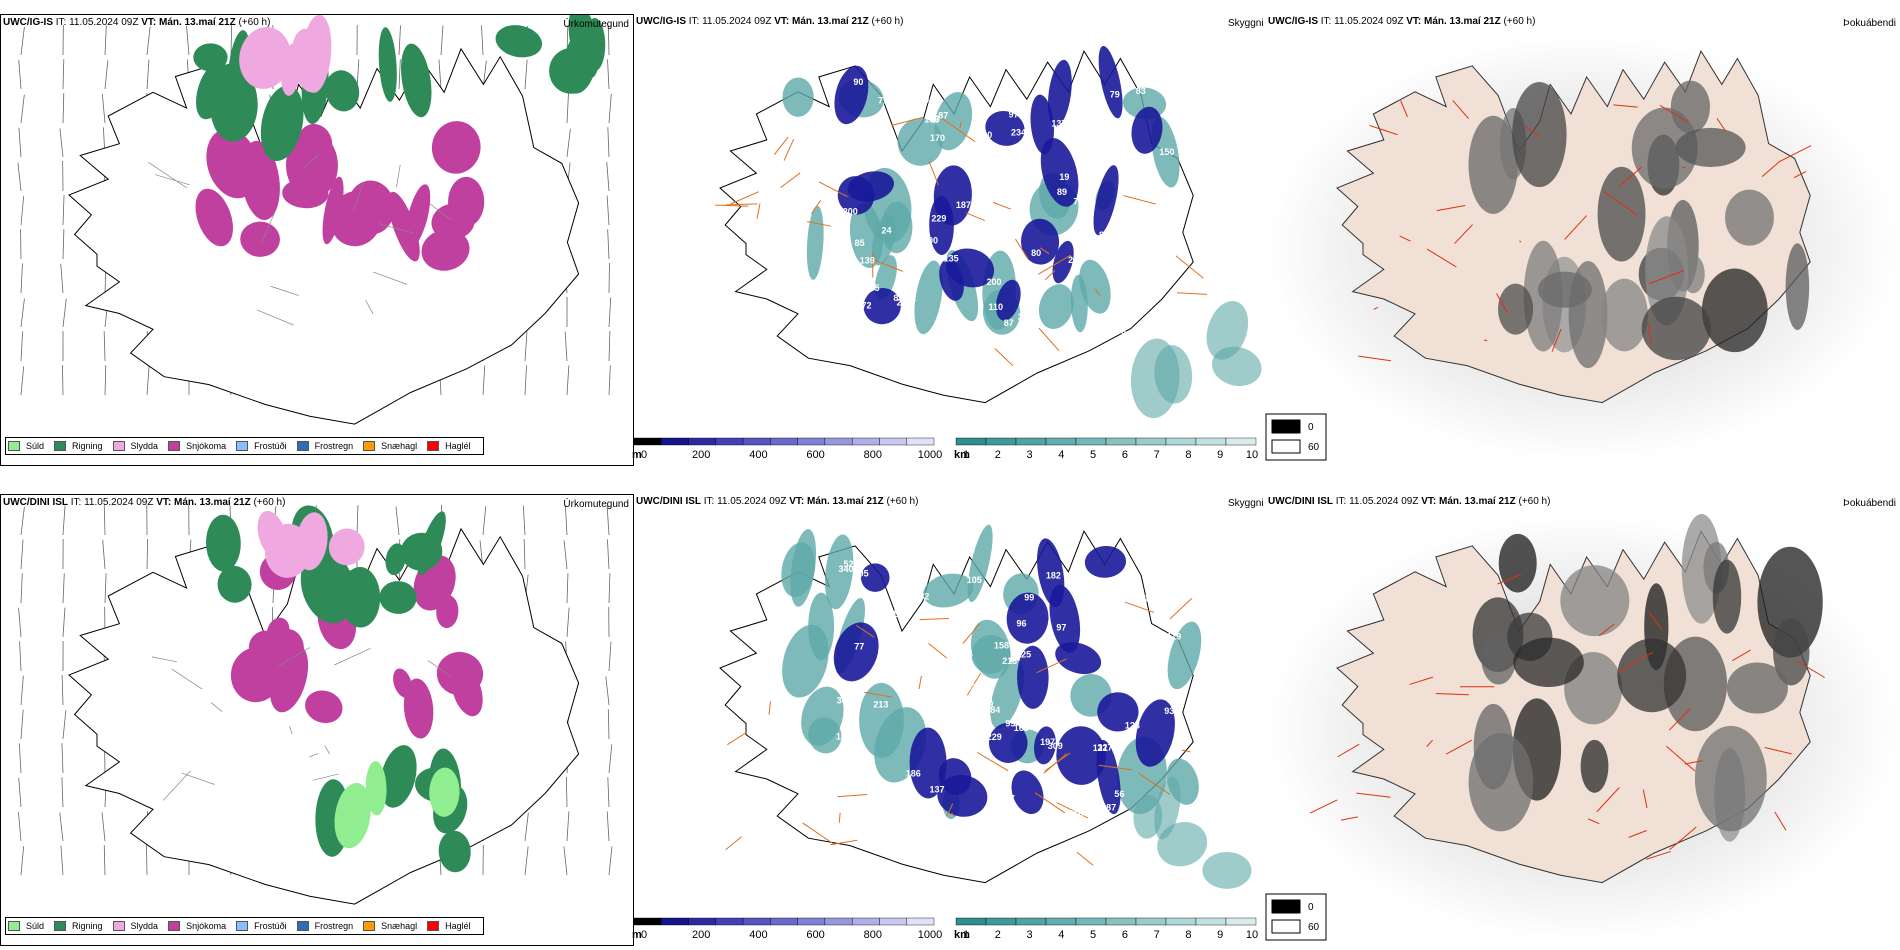  What do you see at coordinates (1018, 132) in the screenshot?
I see `ceiling-value-label: 234` at bounding box center [1018, 132].